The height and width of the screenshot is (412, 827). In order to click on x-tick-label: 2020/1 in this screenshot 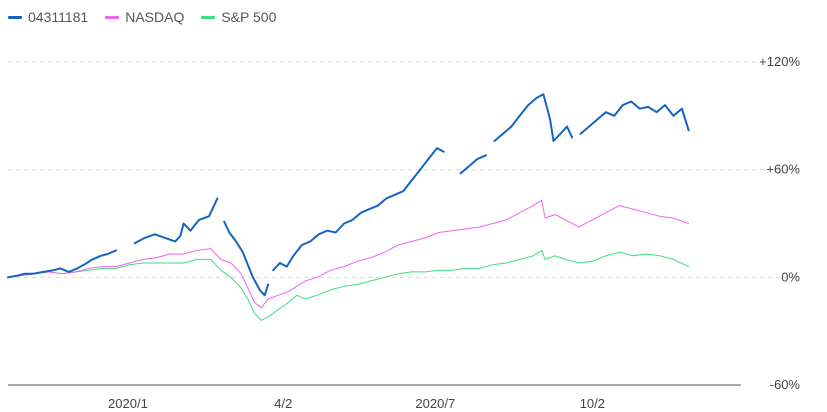, I will do `click(128, 403)`.